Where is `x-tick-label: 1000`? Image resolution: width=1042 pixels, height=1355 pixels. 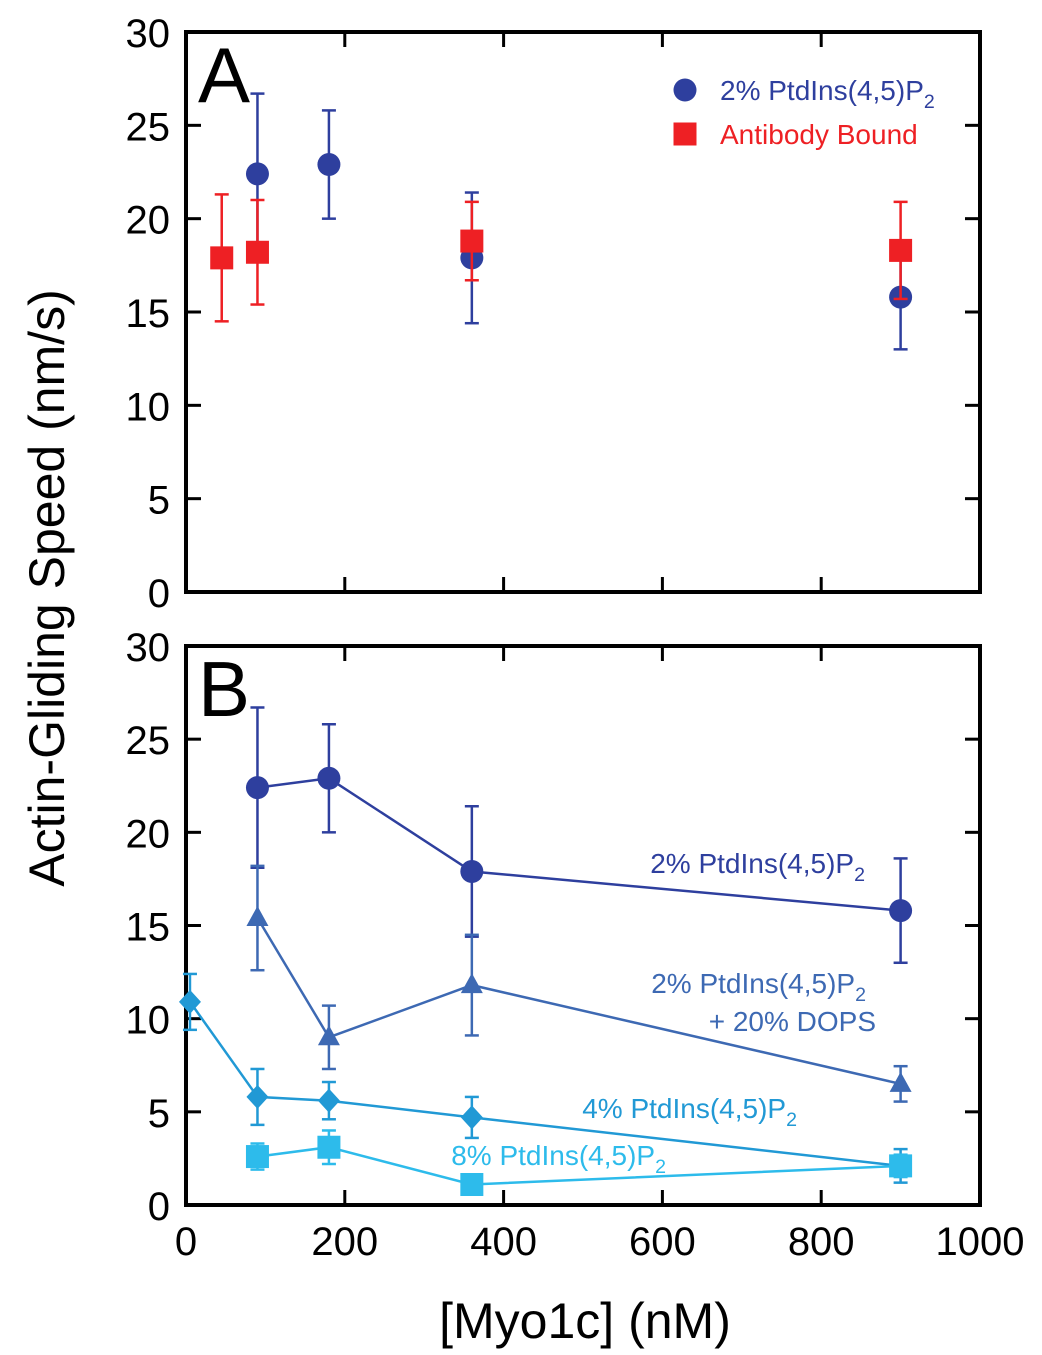
x-tick-label: 1000 is located at coordinates (980, 1242).